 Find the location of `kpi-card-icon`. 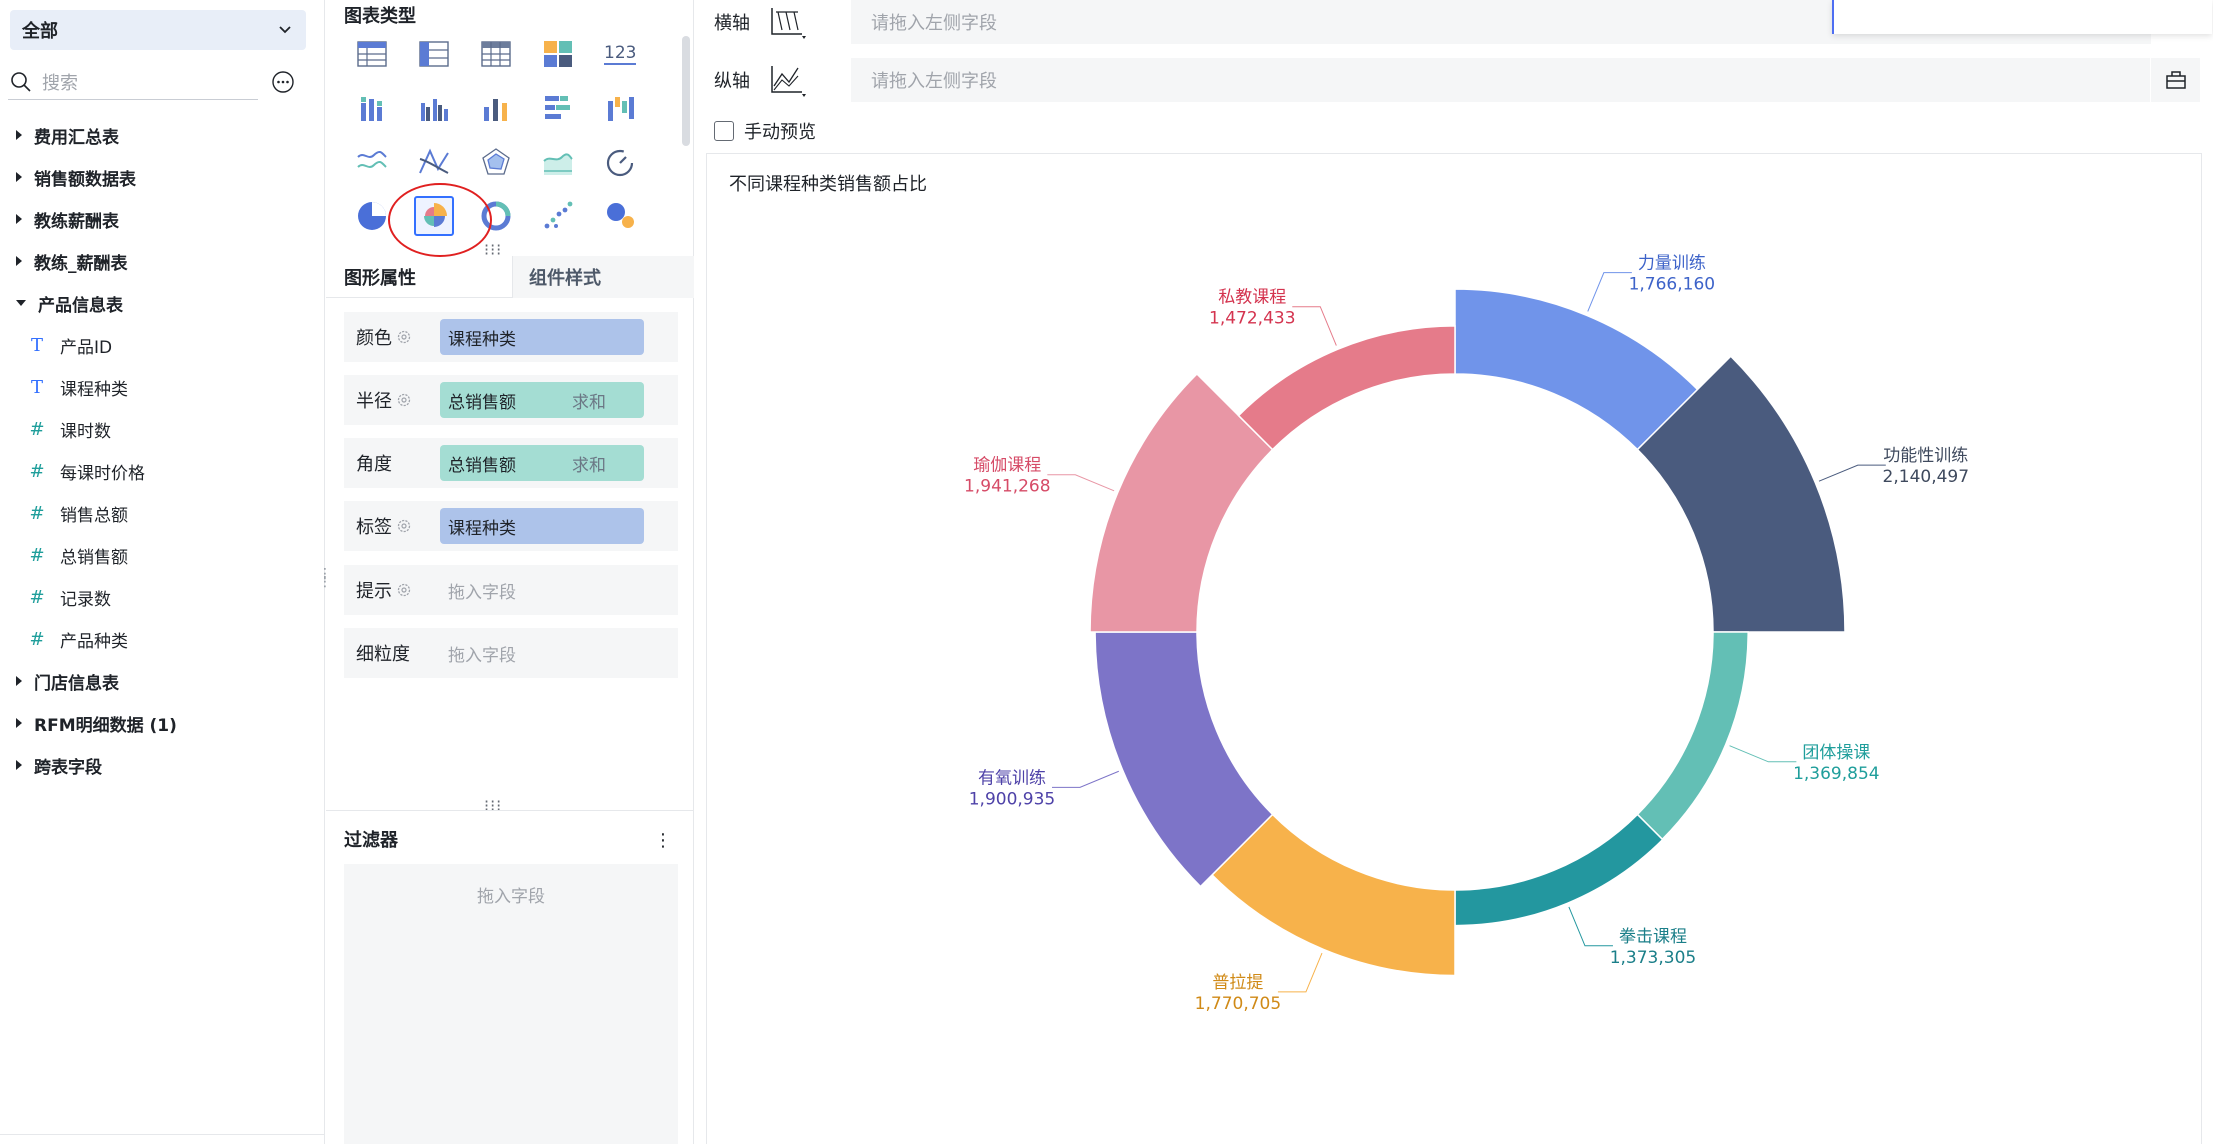

kpi-card-icon is located at coordinates (558, 54).